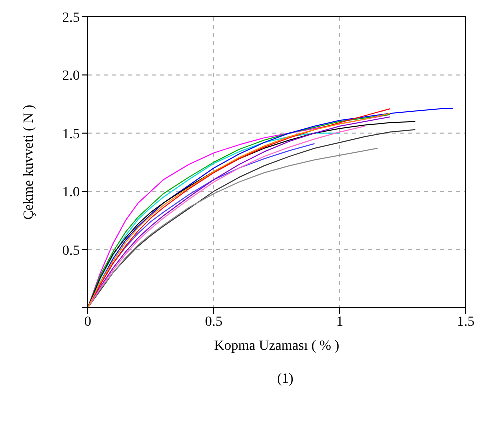 This screenshot has height=421, width=491. What do you see at coordinates (71, 193) in the screenshot?
I see `y-tick-label: 1.0` at bounding box center [71, 193].